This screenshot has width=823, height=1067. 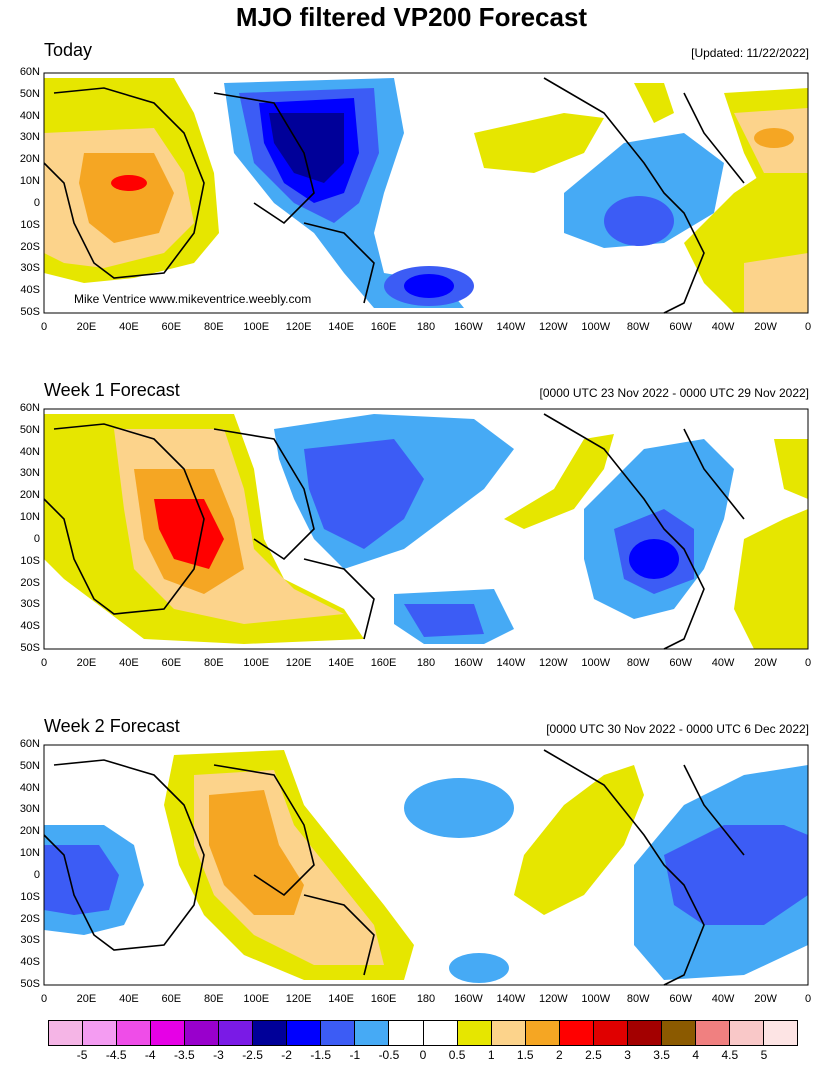 What do you see at coordinates (341, 327) in the screenshot?
I see `lon-tick-label: 140E` at bounding box center [341, 327].